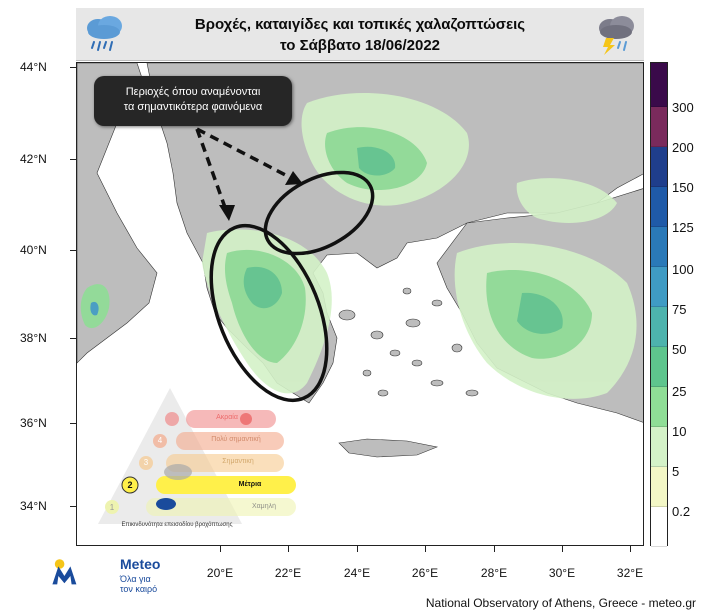 The image size is (704, 616). What do you see at coordinates (197, 456) in the screenshot?
I see `risk-legend` at bounding box center [197, 456].